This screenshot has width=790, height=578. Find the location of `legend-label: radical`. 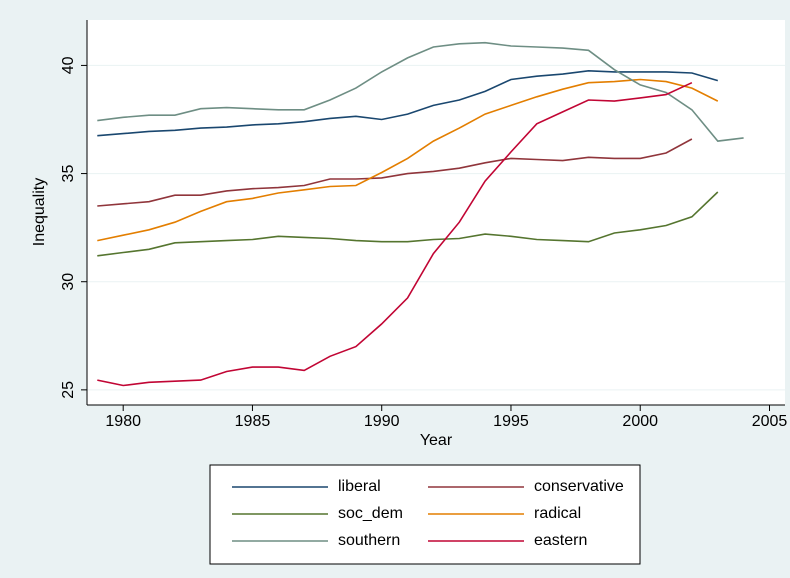

legend-label: radical is located at coordinates (557, 513).